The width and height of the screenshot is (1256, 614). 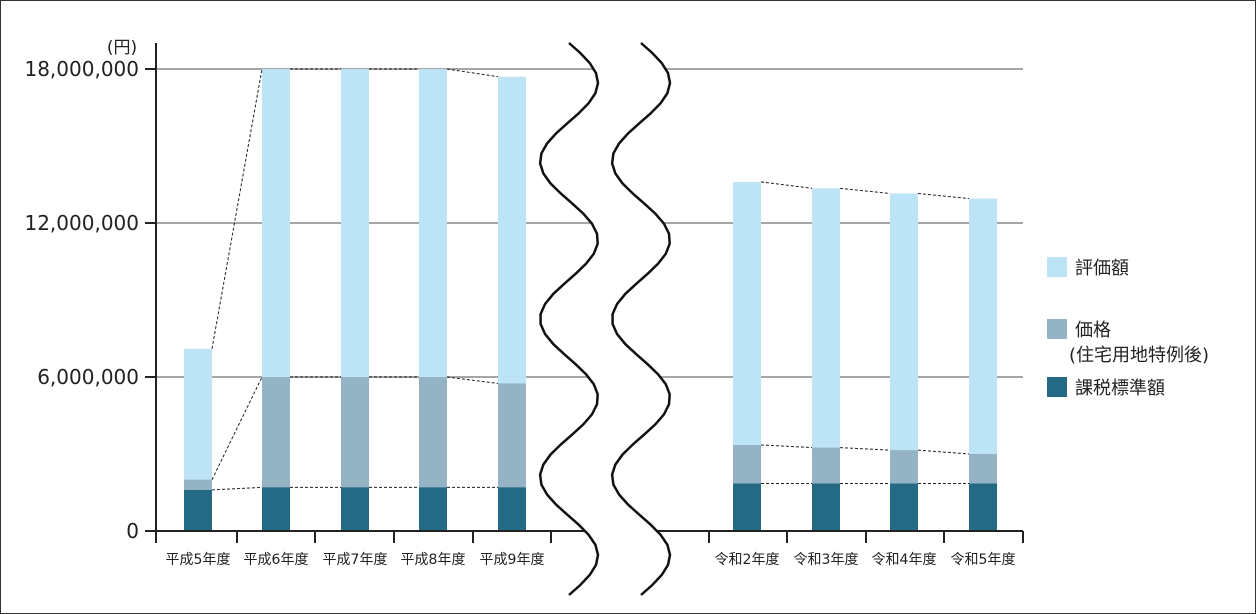 I want to click on axis-break-right, so click(x=641, y=319).